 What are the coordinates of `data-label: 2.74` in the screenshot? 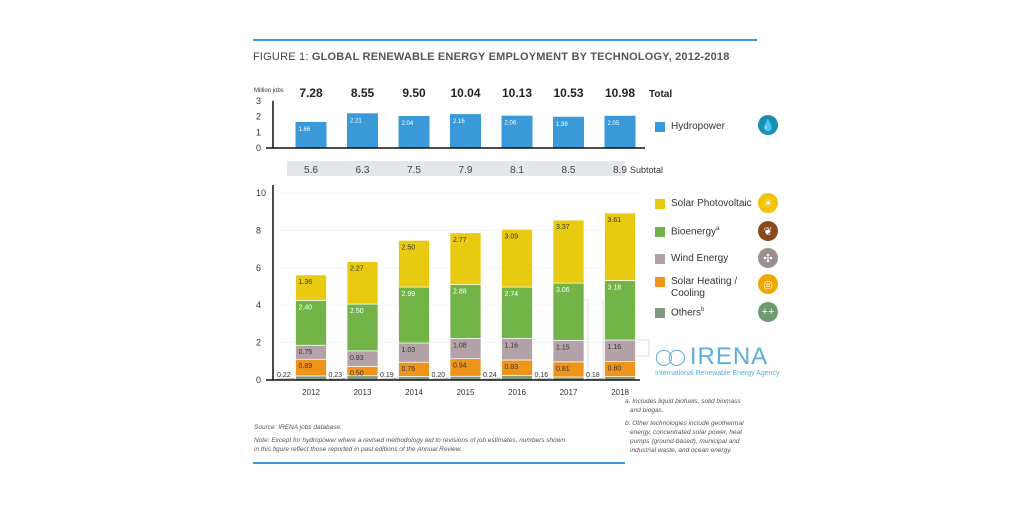 It's located at (512, 294).